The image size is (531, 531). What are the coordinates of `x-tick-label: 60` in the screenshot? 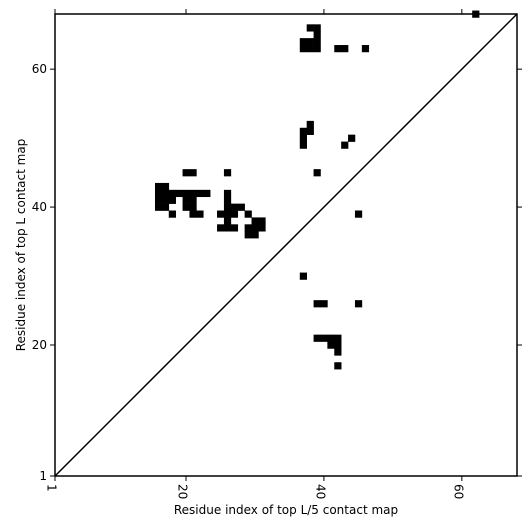 It's located at (458, 491).